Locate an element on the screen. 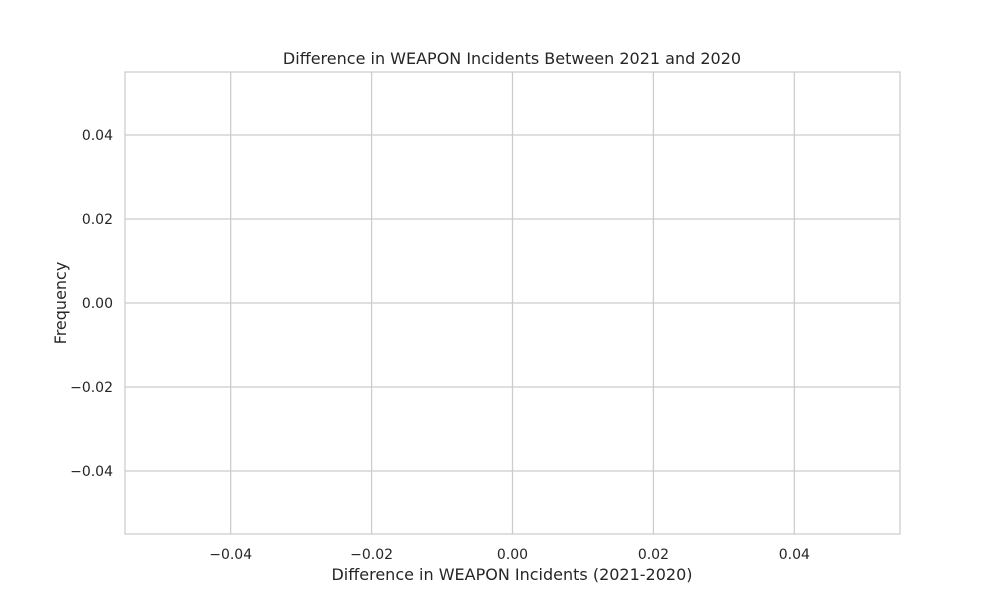 This screenshot has width=1000, height=604. x-tick-label: 0.00 is located at coordinates (512, 555).